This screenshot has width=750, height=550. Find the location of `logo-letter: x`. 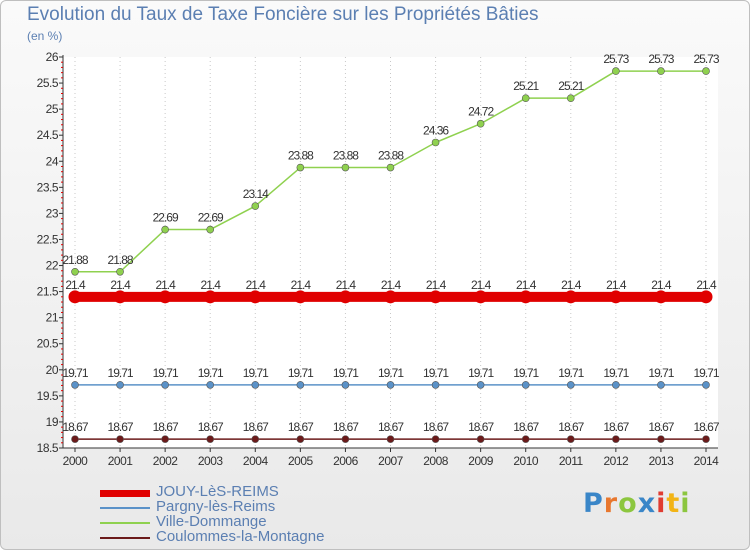

logo-letter: x is located at coordinates (647, 503).